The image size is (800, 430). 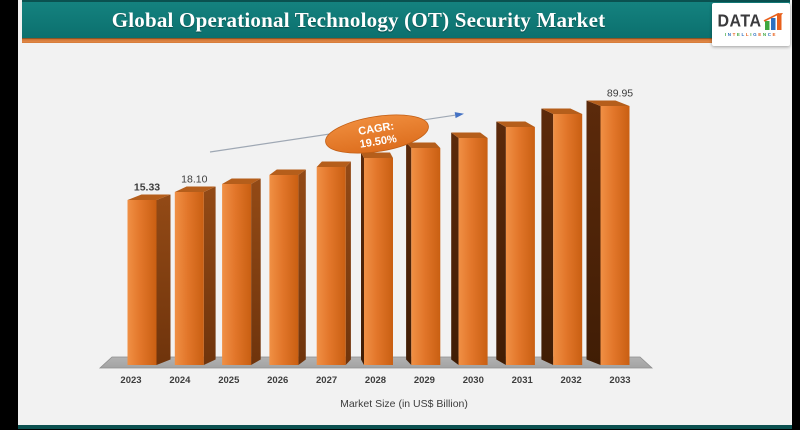 What do you see at coordinates (739, 21) in the screenshot?
I see `logo-wordmark: DATA` at bounding box center [739, 21].